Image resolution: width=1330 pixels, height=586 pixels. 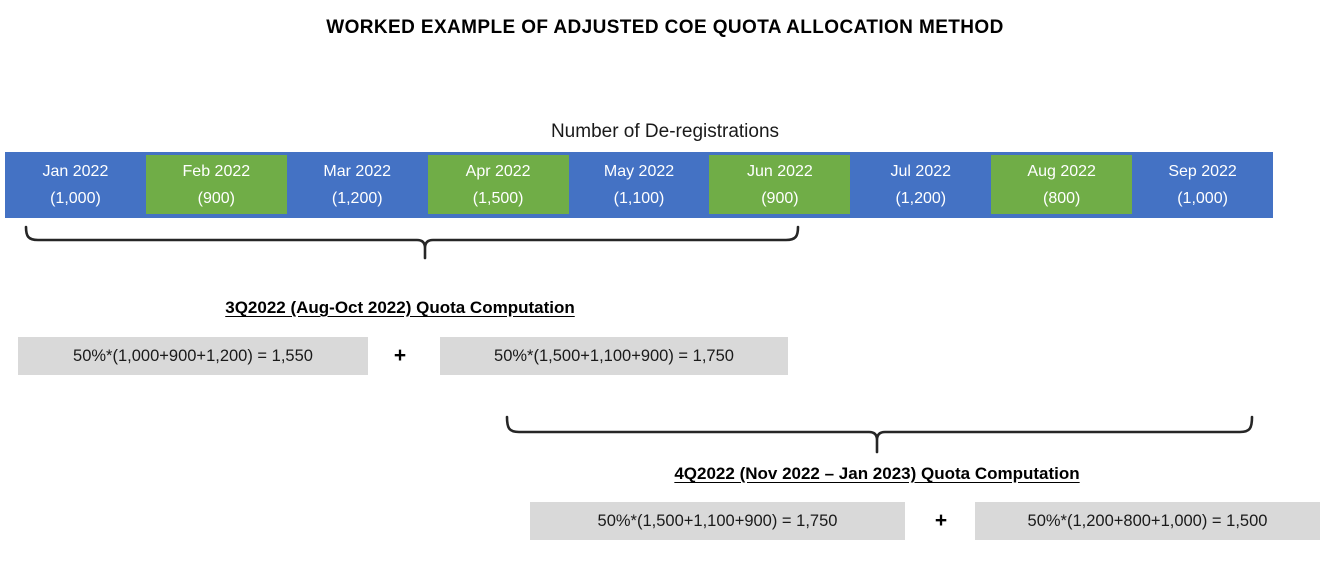 I want to click on month-label: May 2022, so click(x=639, y=171).